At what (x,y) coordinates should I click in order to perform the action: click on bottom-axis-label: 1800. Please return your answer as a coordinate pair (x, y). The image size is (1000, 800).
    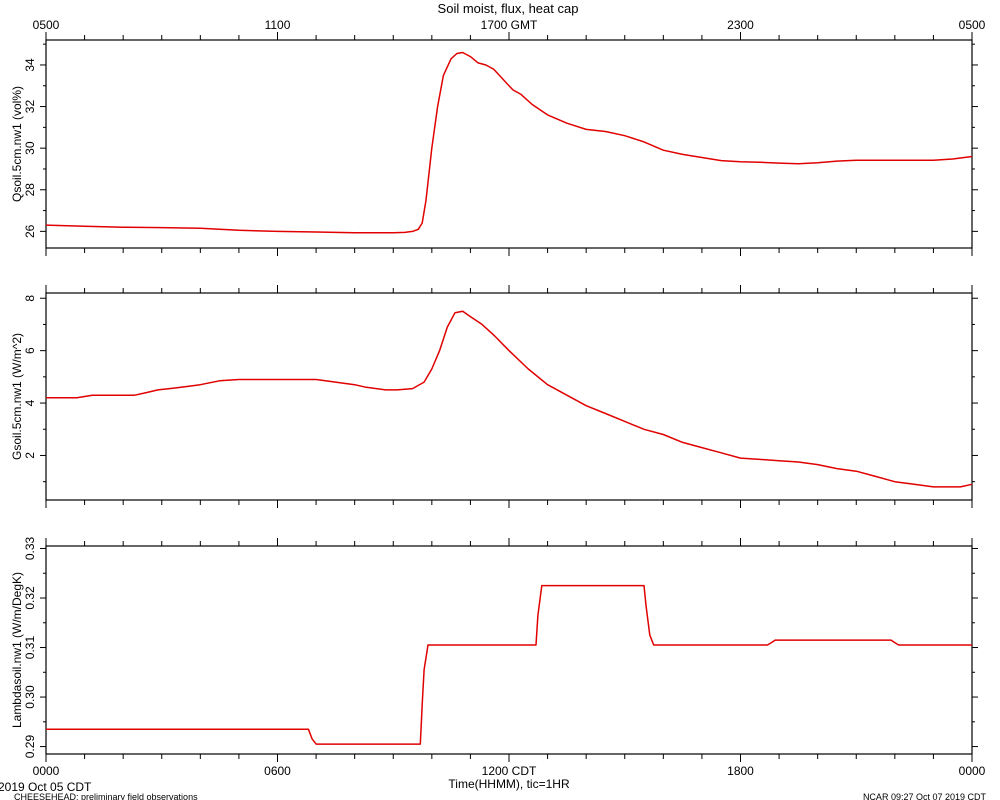
    Looking at the image, I should click on (740, 771).